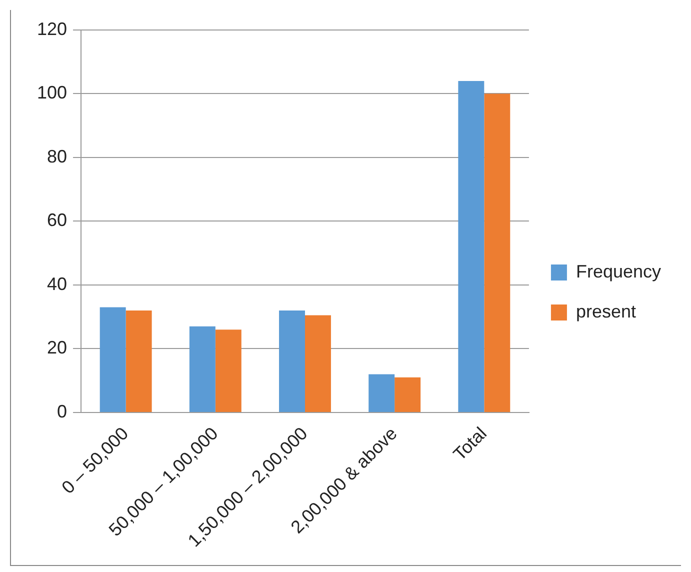  I want to click on legend-label: Frequency, so click(619, 271).